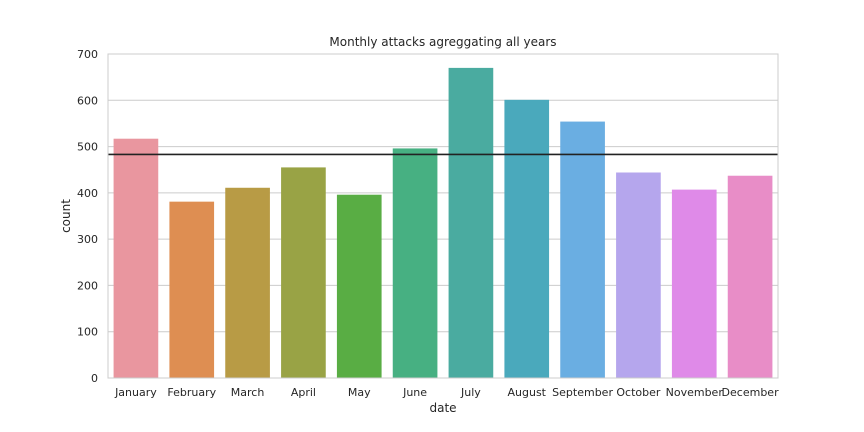 The width and height of the screenshot is (864, 432). What do you see at coordinates (527, 238) in the screenshot?
I see `bar-august` at bounding box center [527, 238].